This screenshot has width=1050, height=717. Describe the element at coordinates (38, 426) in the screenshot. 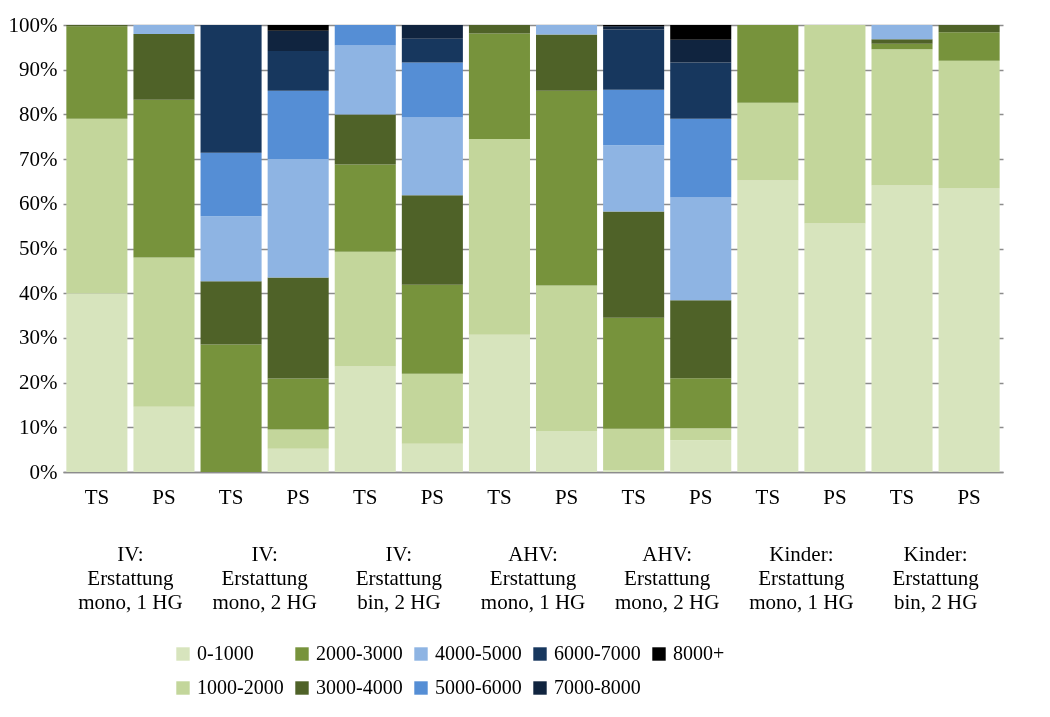

I see `y-tick-label: 10%` at that location.